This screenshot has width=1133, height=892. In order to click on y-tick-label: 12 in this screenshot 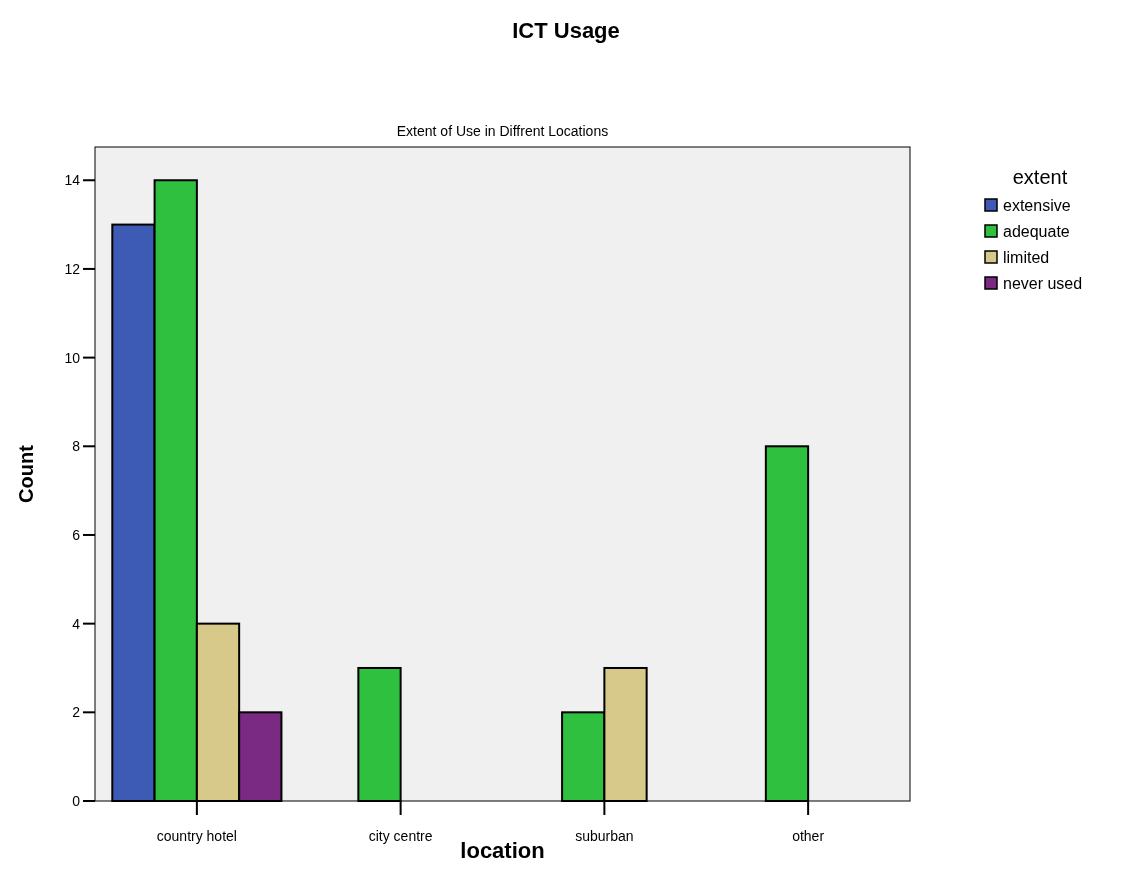, I will do `click(72, 268)`.